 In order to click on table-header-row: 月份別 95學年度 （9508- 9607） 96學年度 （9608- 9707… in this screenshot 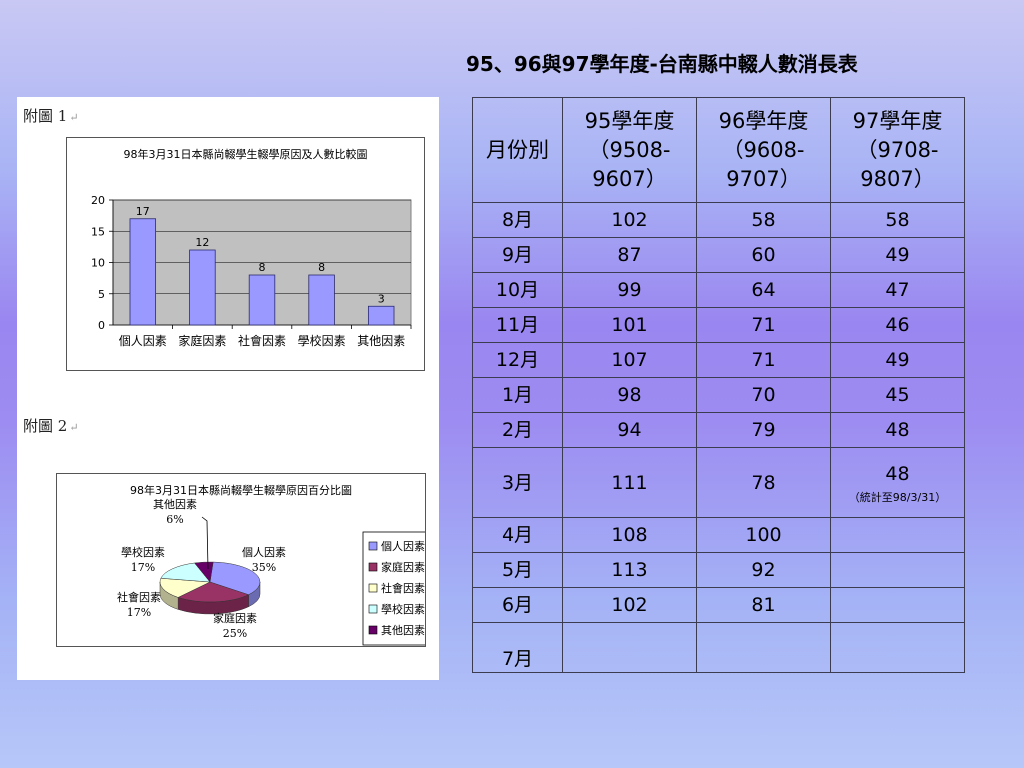, I will do `click(718, 150)`.